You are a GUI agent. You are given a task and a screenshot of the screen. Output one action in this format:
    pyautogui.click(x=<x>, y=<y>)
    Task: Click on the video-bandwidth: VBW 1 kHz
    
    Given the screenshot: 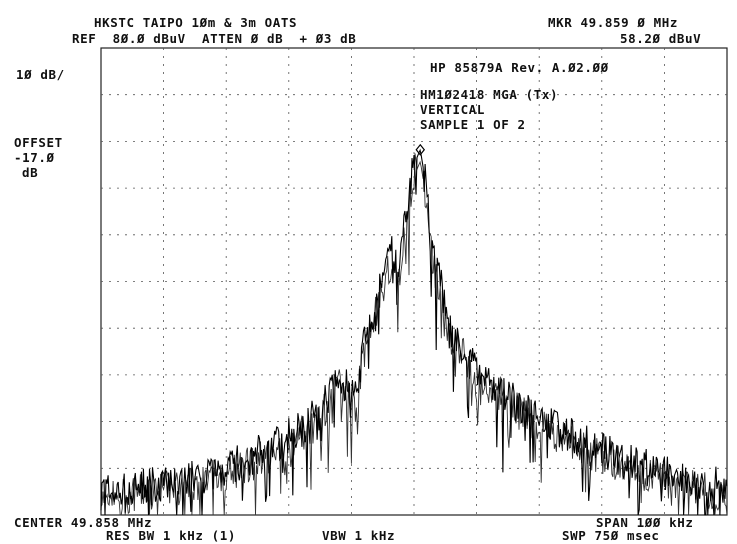 What is the action you would take?
    pyautogui.click(x=359, y=535)
    